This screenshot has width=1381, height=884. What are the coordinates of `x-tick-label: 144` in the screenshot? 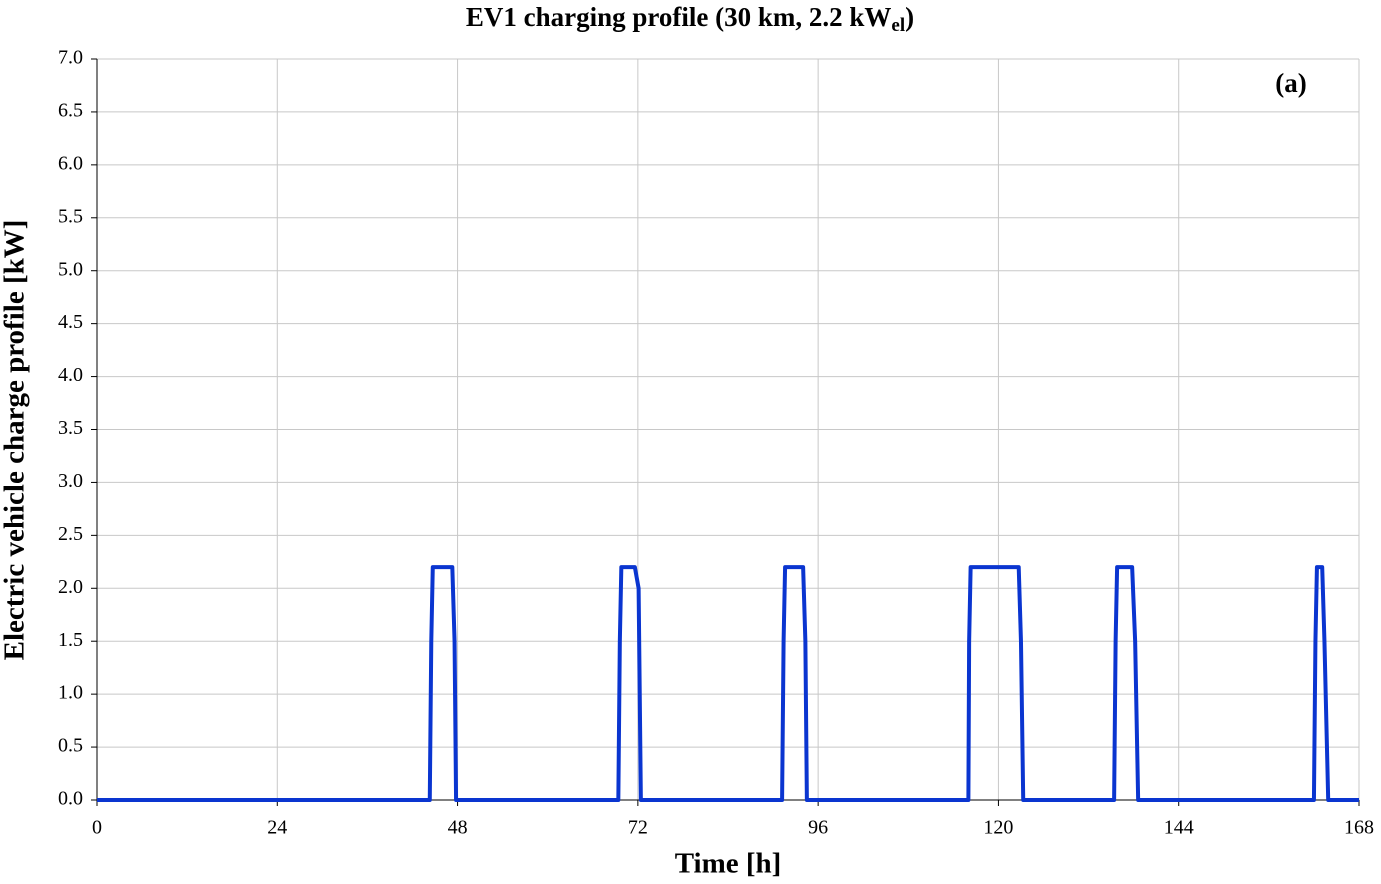 It's located at (1179, 828).